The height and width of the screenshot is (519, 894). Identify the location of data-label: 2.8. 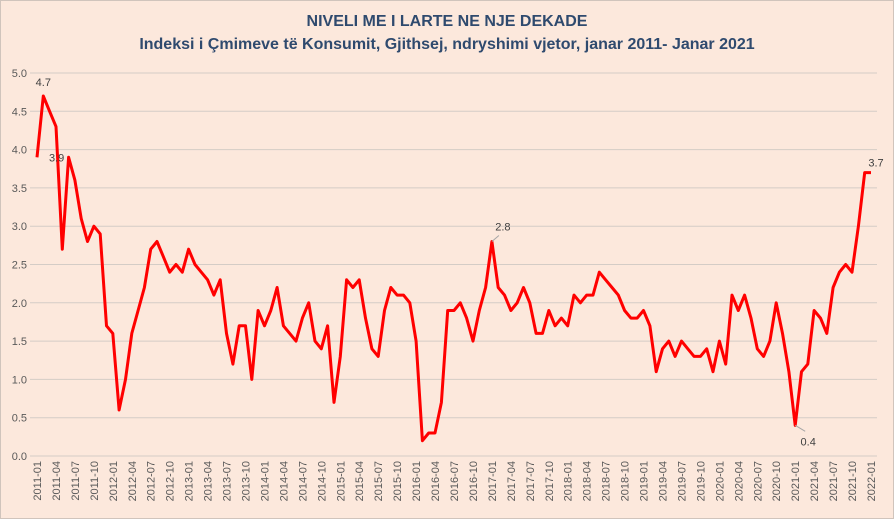
(502, 228).